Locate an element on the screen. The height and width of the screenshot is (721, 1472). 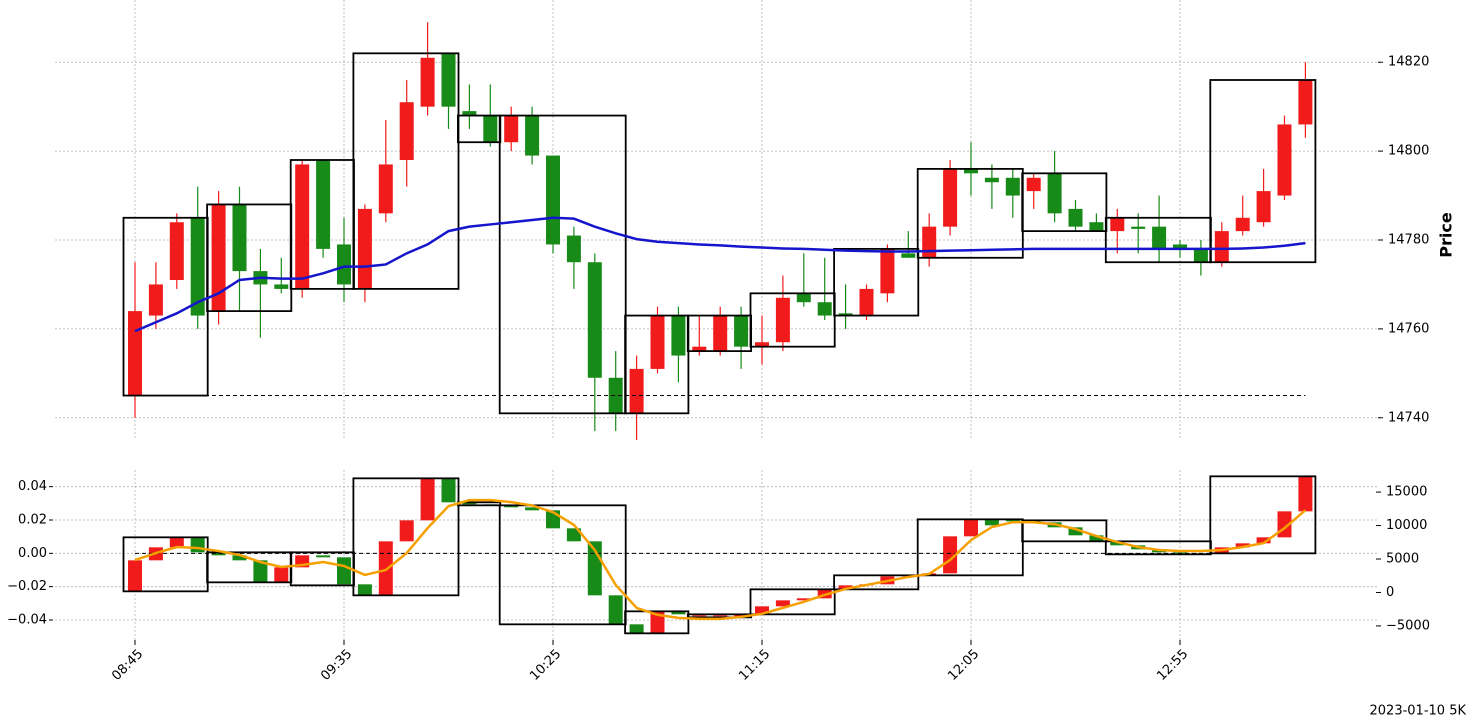
y-tick-label: 14820 is located at coordinates (1408, 62).